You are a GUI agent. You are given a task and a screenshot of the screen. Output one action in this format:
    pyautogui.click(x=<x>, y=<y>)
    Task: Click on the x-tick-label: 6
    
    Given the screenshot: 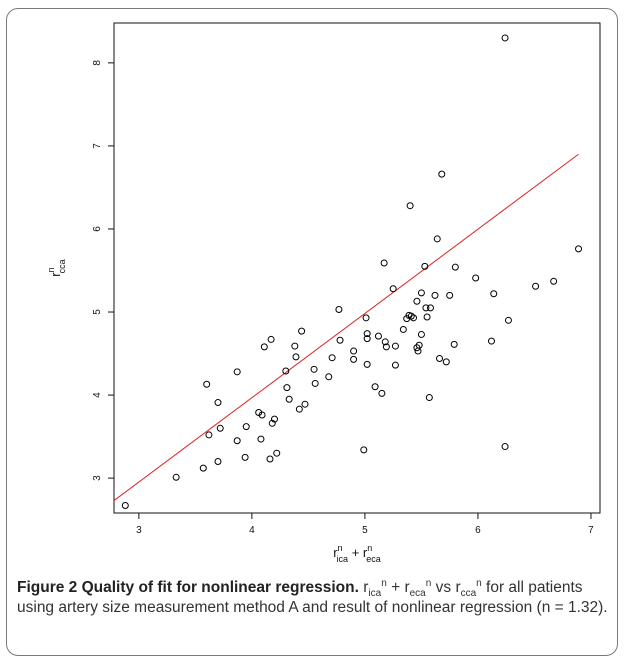 What is the action you would take?
    pyautogui.click(x=478, y=530)
    